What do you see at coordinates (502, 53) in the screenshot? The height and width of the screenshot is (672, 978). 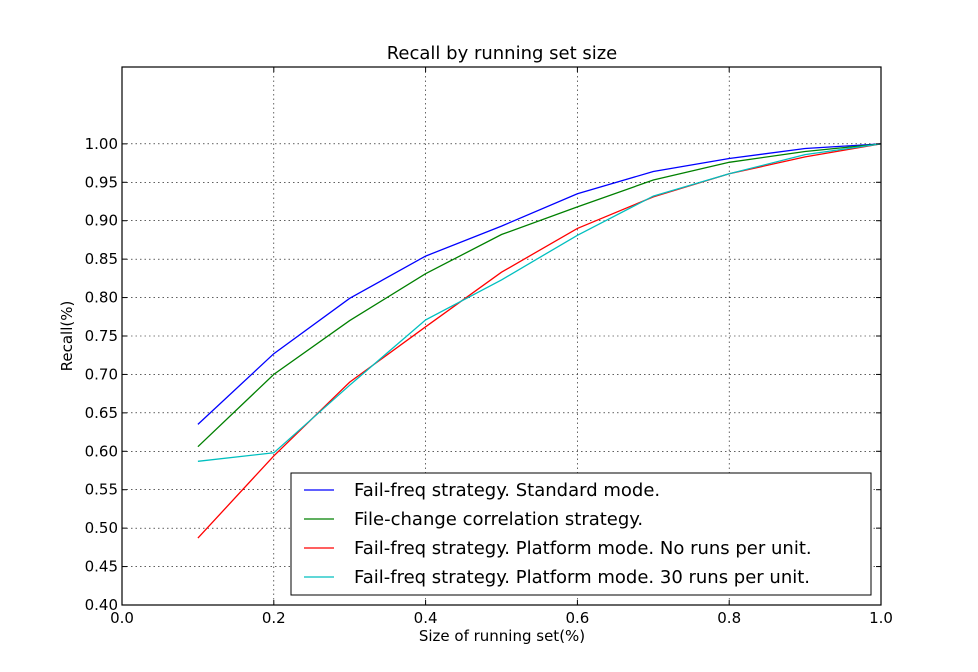 I see `chart-title: Recall by running set size` at bounding box center [502, 53].